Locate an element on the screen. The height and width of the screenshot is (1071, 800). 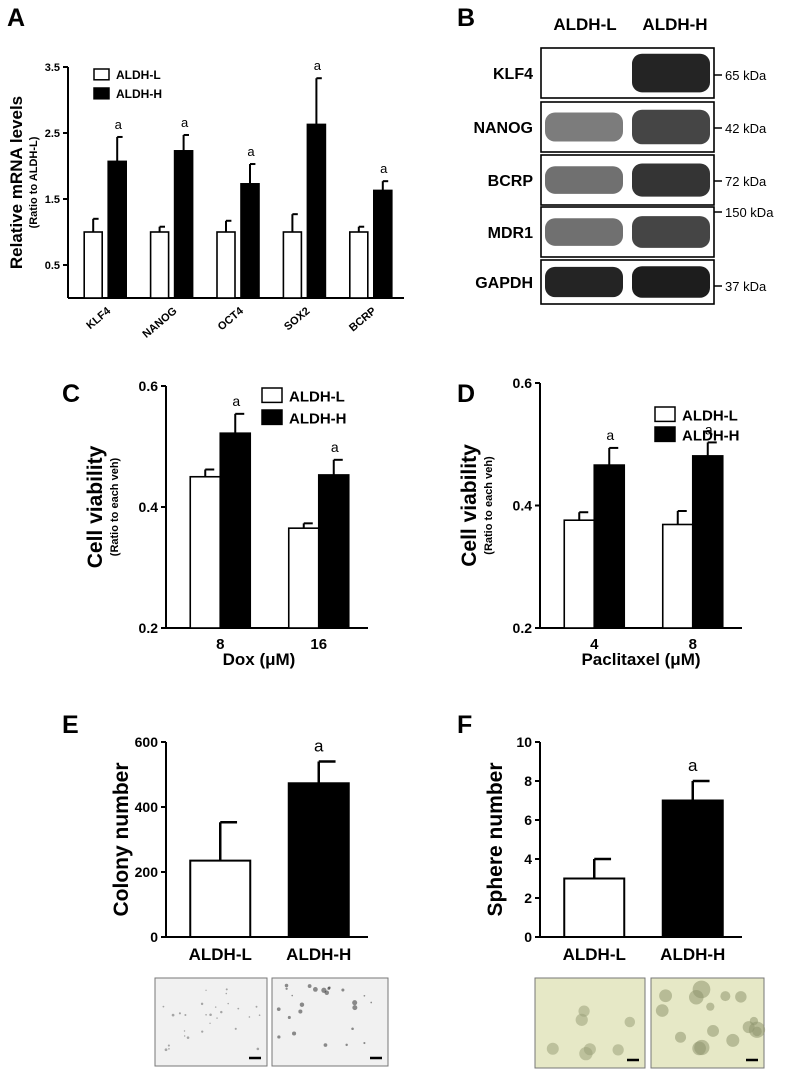
panel-letter-f: F is located at coordinates (464, 725).